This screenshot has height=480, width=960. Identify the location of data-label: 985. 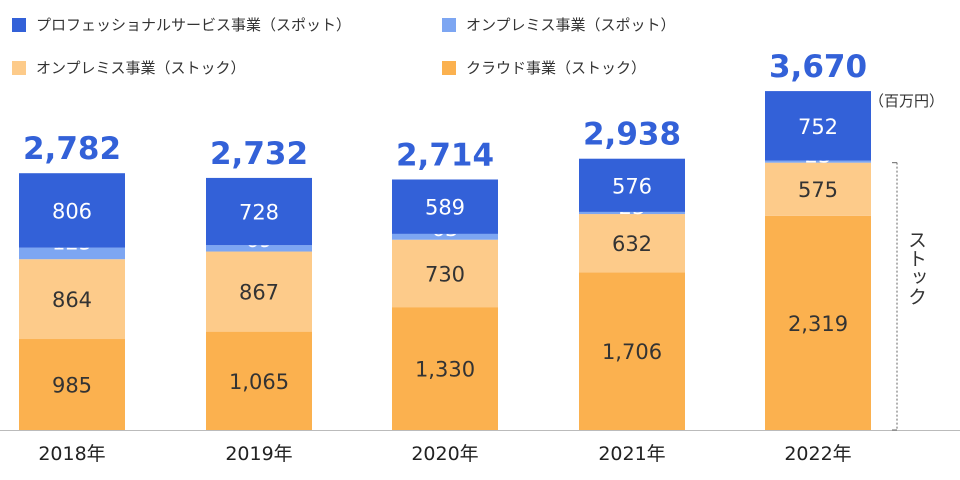
(72, 386).